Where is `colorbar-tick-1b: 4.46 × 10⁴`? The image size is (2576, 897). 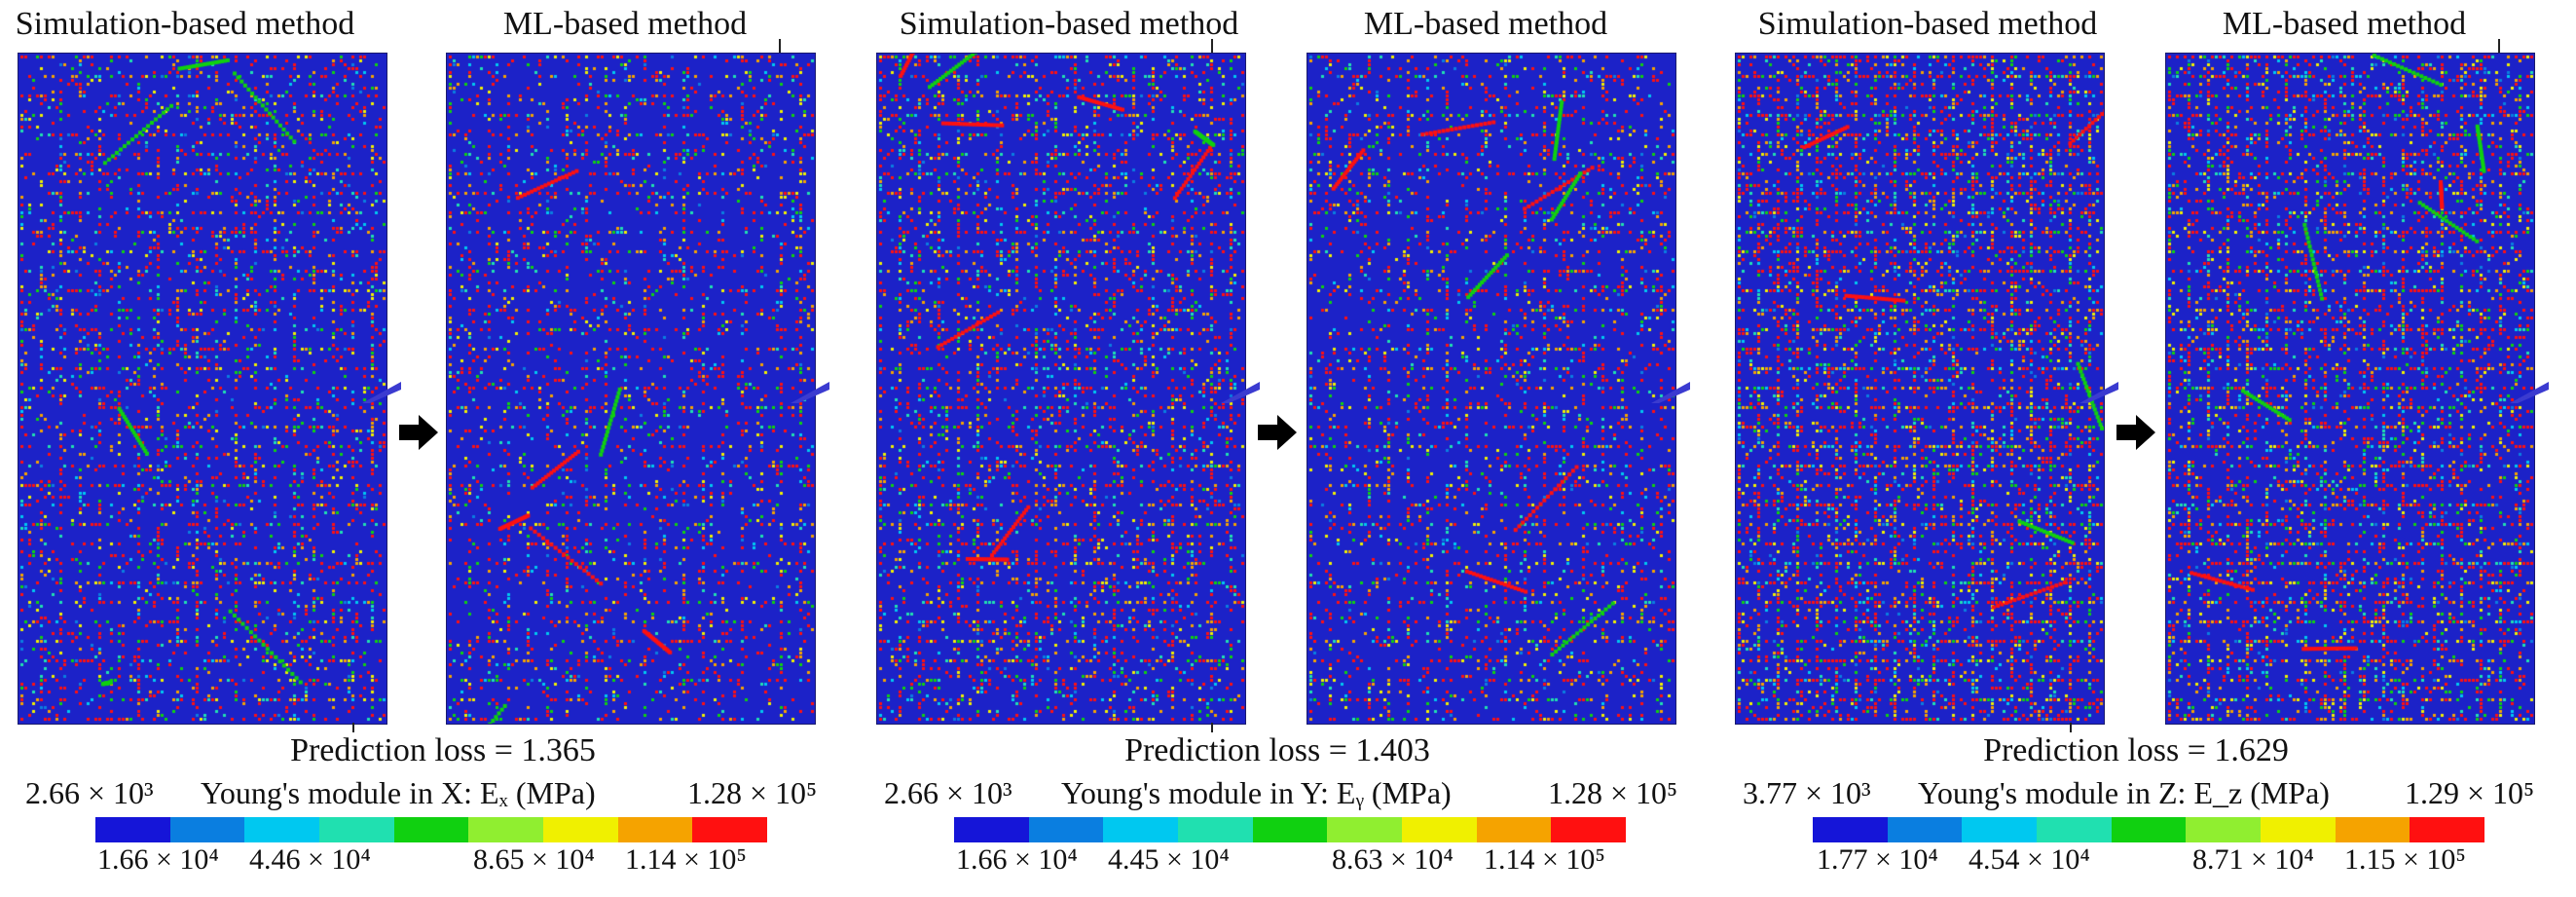 colorbar-tick-1b: 4.46 × 10⁴ is located at coordinates (310, 859).